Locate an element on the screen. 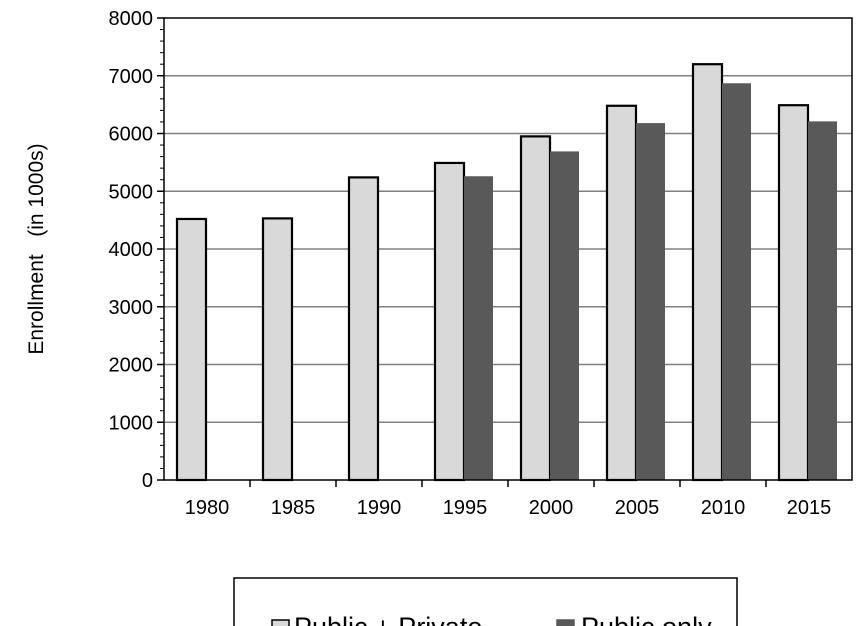 The image size is (861, 626). legend-swatch-public-private is located at coordinates (280, 622).